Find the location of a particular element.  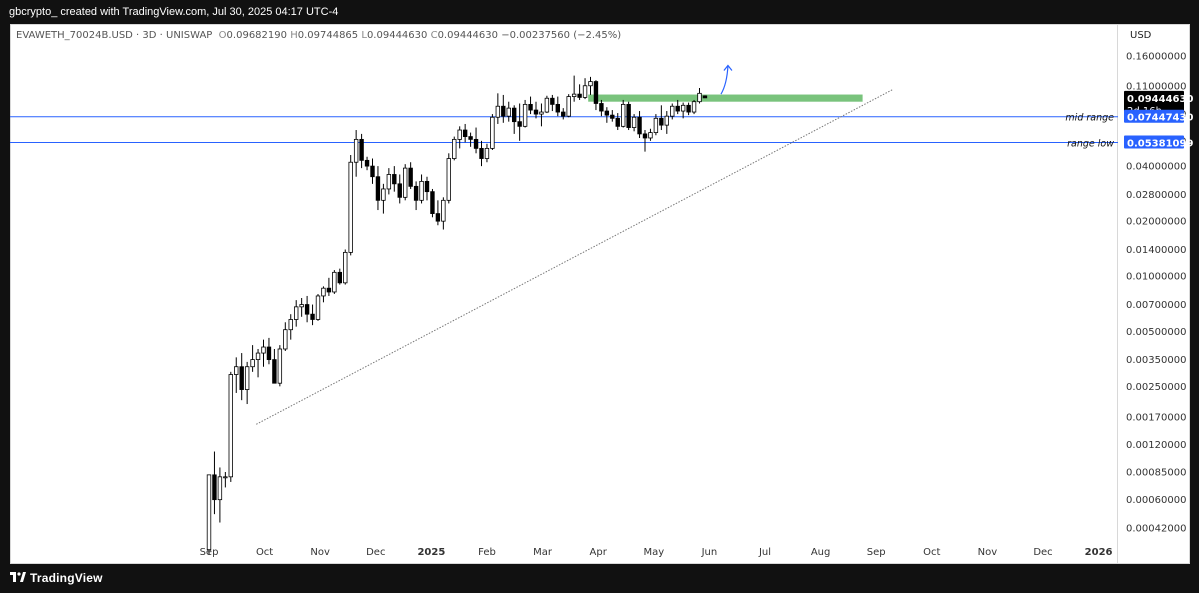

low-value: 0.09444630 is located at coordinates (397, 35).